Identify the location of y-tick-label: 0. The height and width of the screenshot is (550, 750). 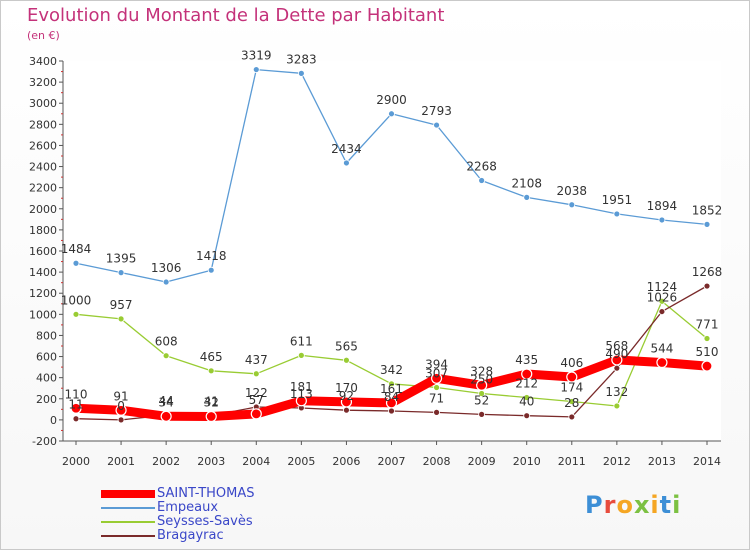
(53, 420).